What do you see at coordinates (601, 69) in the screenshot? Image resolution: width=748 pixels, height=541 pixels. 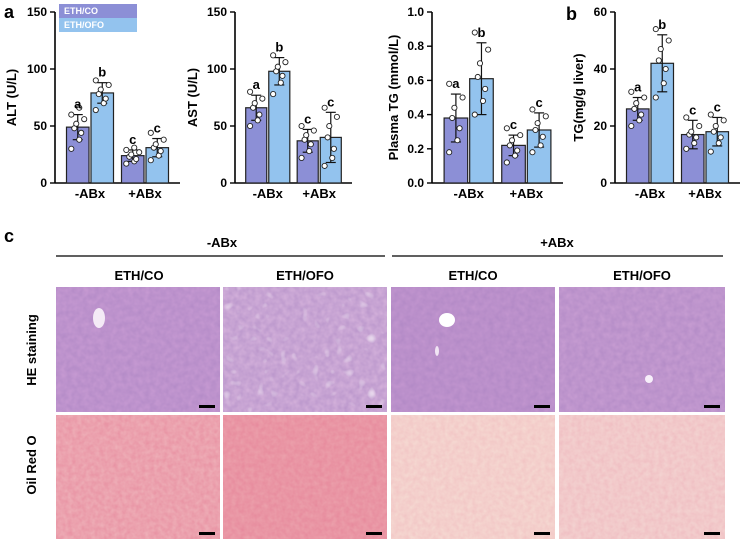 I see `y-tick-label: 40` at bounding box center [601, 69].